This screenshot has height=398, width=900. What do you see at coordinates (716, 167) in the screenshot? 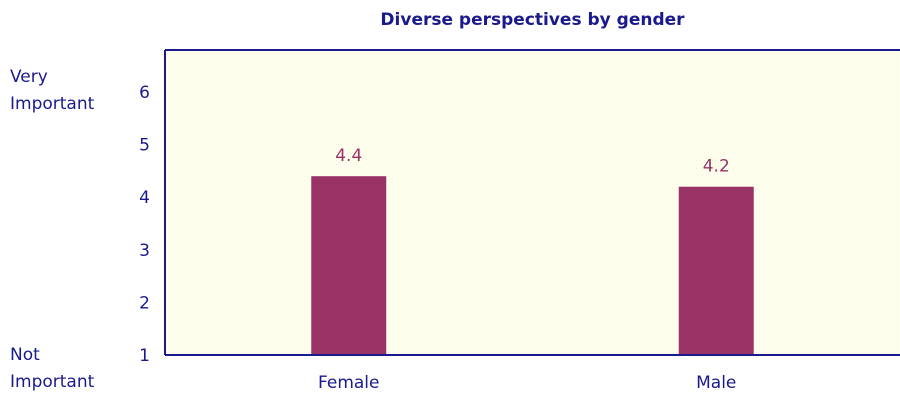
I see `data-label-male: 4.2` at bounding box center [716, 167].